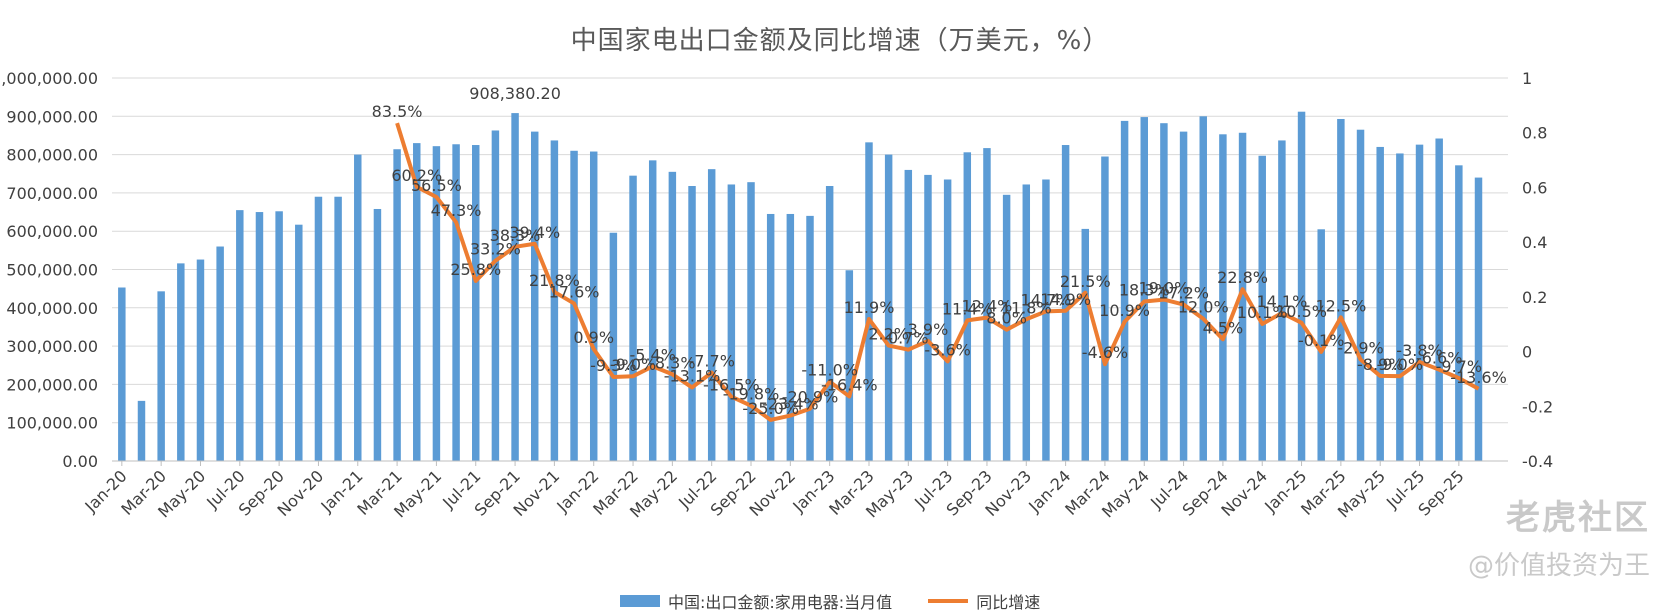 The width and height of the screenshot is (1680, 613). I want to click on y-right-tick-label: 0.2, so click(1534, 297).